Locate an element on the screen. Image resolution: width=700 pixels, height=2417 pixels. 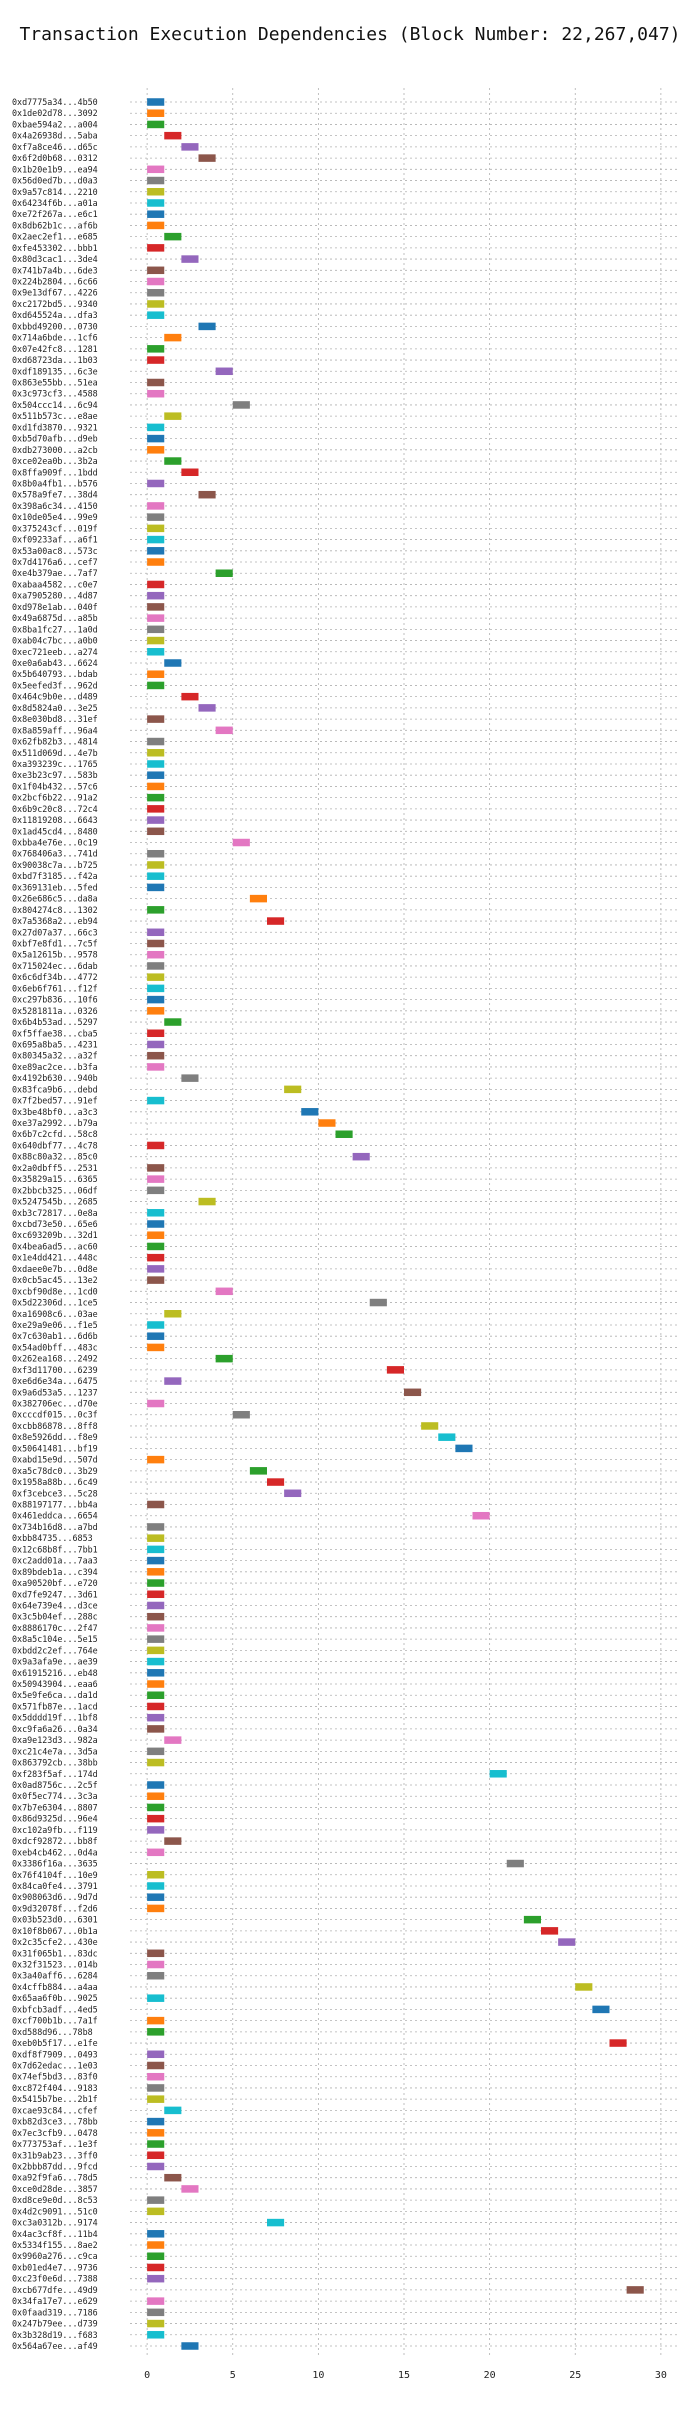
transaction-label: 0xa9e123d3...982a is located at coordinates (55, 1740).